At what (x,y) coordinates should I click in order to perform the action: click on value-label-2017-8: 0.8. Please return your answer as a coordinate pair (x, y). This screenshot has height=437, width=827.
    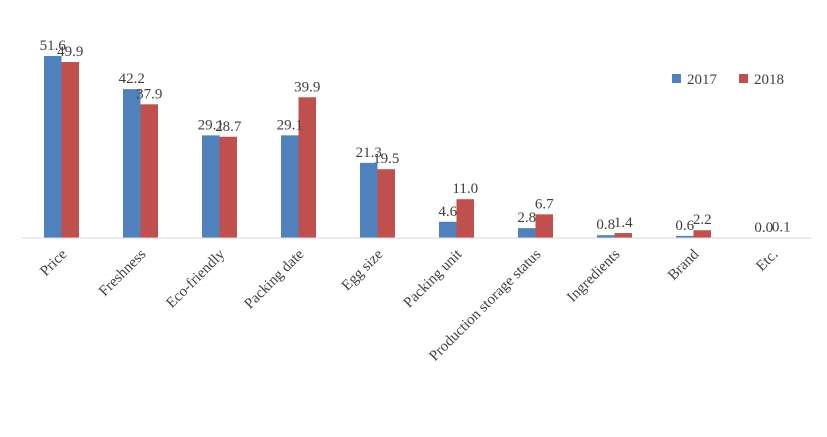
    Looking at the image, I should click on (605, 225).